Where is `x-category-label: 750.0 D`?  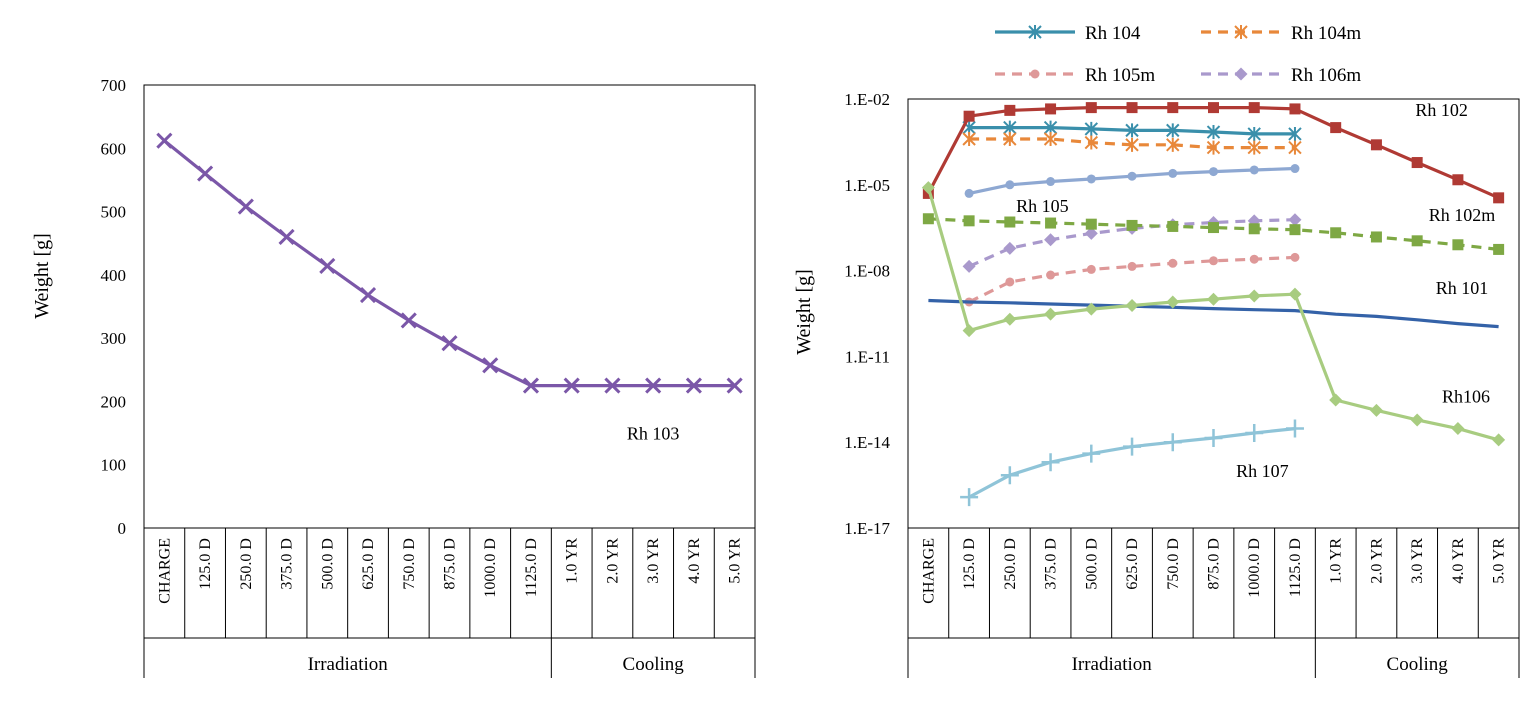 x-category-label: 750.0 D is located at coordinates (1173, 564).